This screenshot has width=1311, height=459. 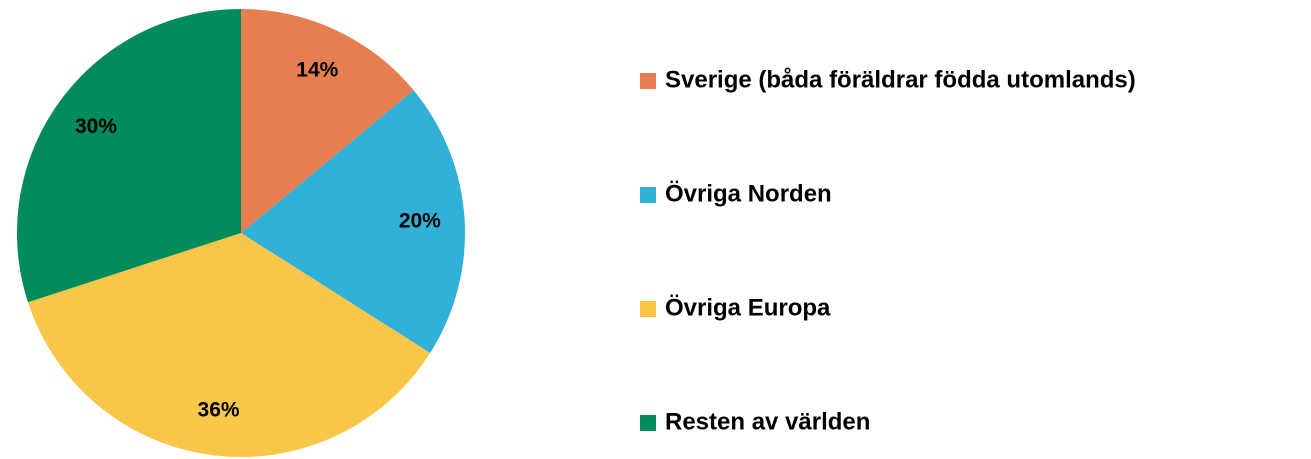 I want to click on data-label: 36%, so click(x=219, y=409).